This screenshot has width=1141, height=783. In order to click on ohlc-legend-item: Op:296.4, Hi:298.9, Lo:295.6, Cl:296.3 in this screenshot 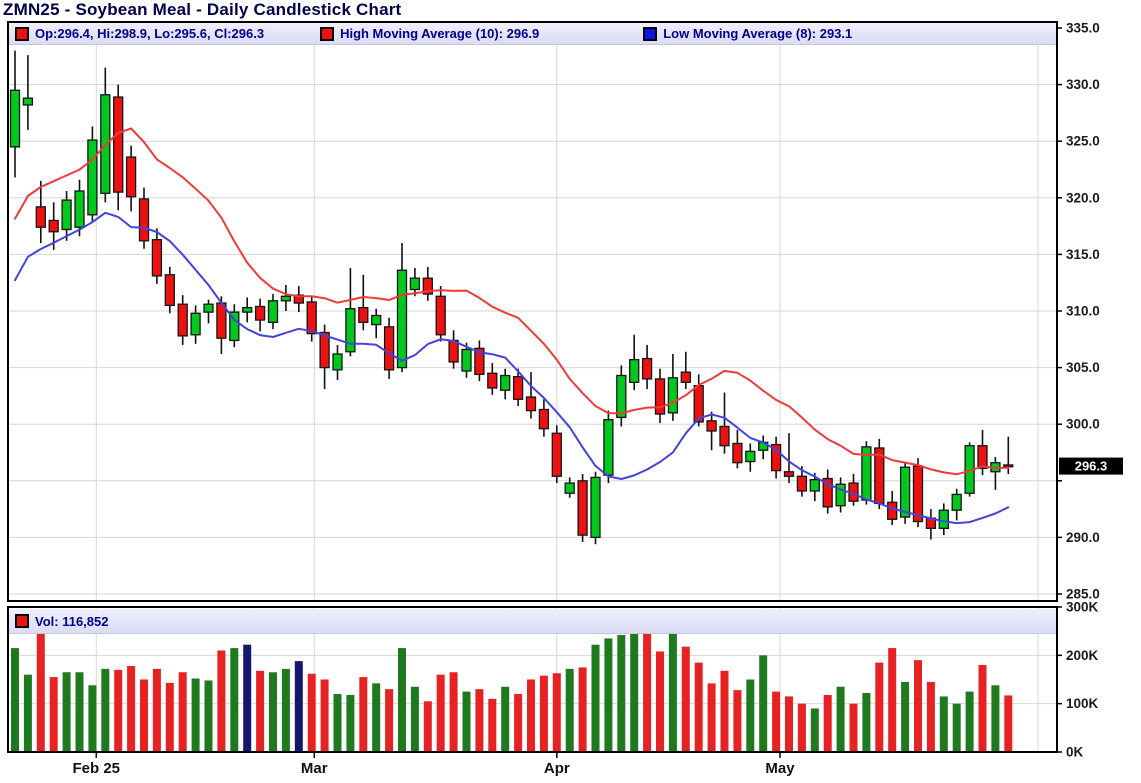, I will do `click(139, 33)`.